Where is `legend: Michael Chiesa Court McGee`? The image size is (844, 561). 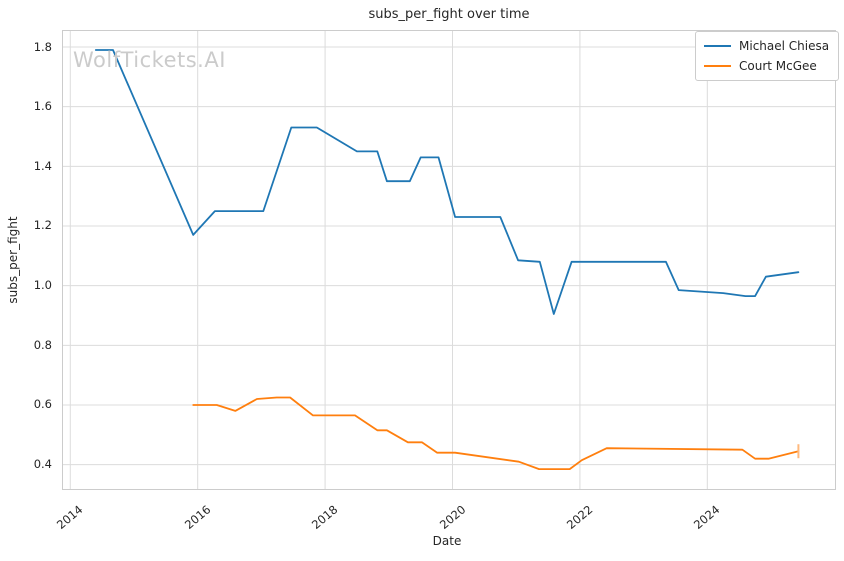 legend: Michael Chiesa Court McGee is located at coordinates (767, 56).